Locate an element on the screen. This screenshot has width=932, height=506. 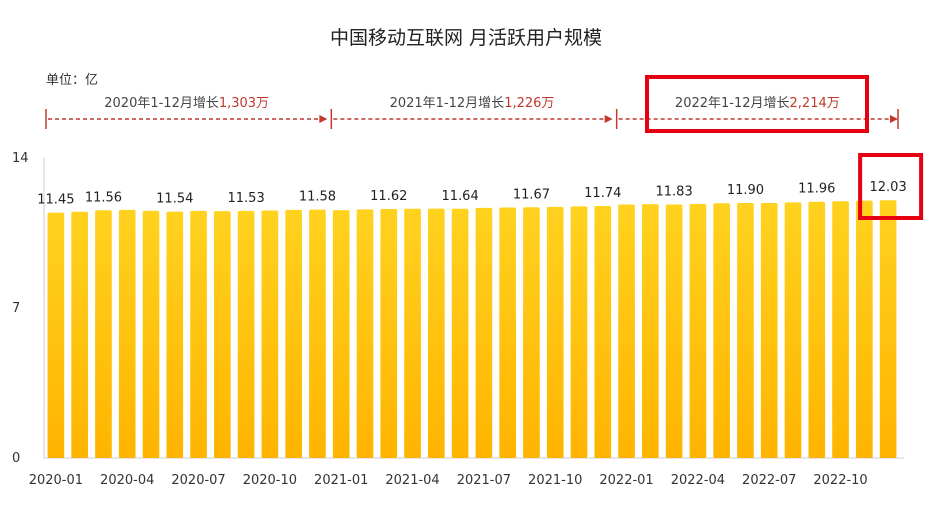
x-tick-label: 2020-07 is located at coordinates (198, 480).